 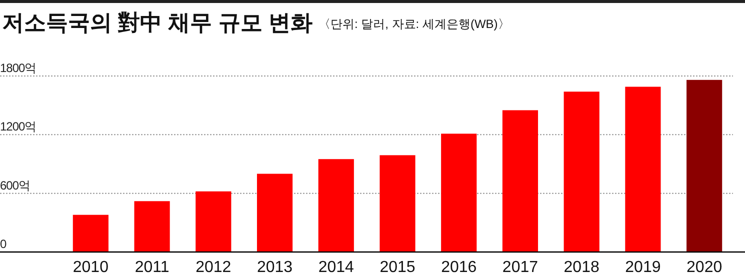 What do you see at coordinates (18, 68) in the screenshot?
I see `y-tick-label: 1800억` at bounding box center [18, 68].